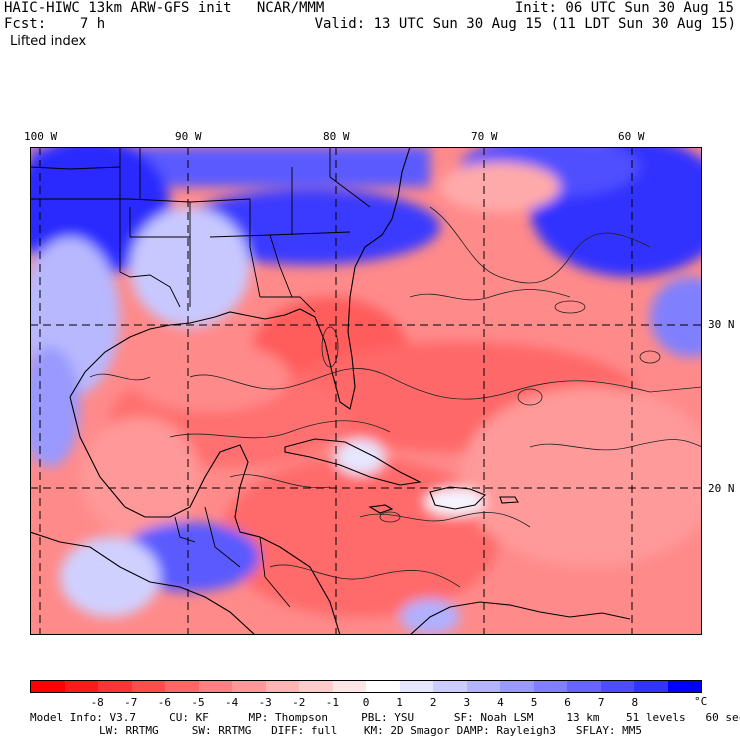 This screenshot has height=740, width=740. I want to click on lon-label-80w: 80 W, so click(336, 136).